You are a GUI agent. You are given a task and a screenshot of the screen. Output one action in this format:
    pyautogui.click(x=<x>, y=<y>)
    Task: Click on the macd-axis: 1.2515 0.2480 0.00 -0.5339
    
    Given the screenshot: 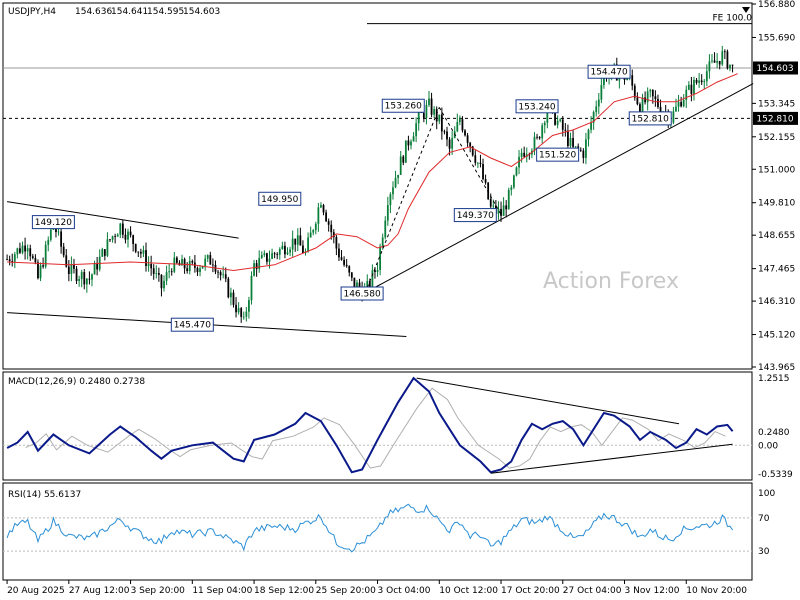 What is the action you would take?
    pyautogui.click(x=775, y=427)
    